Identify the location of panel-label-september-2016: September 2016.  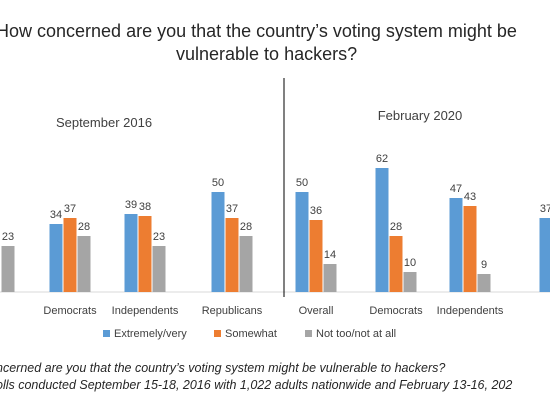
(104, 122).